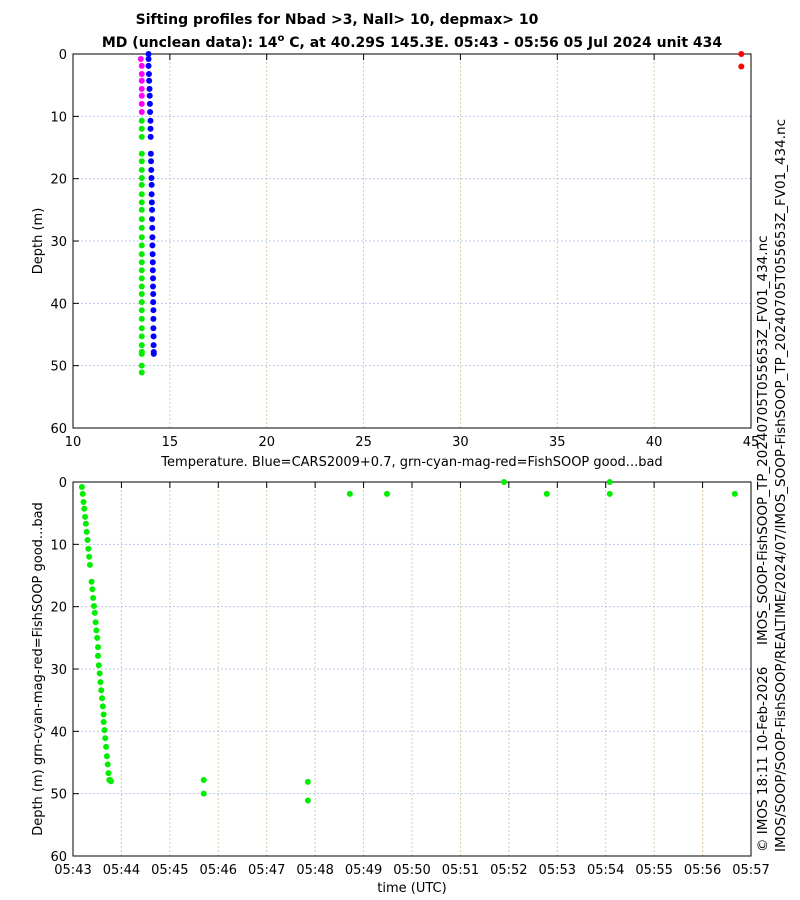 The width and height of the screenshot is (800, 900). I want to click on y-tick-label: 30, so click(58, 242).